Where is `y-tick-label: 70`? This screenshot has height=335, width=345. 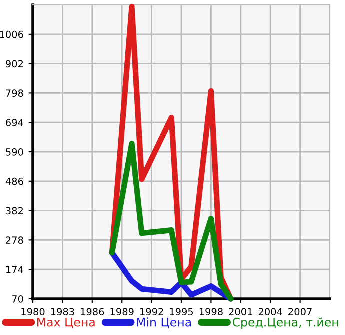
y-tick-label: 70 is located at coordinates (18, 299).